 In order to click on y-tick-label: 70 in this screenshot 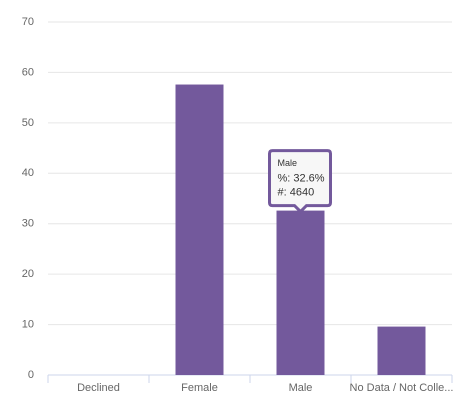, I will do `click(28, 22)`.